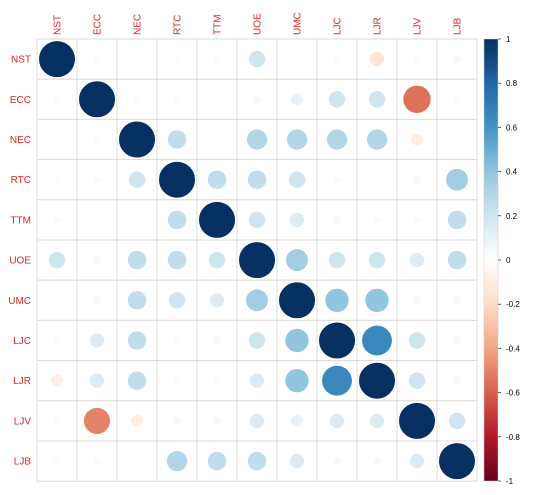 The width and height of the screenshot is (550, 495). I want to click on correlation-circle-ljr-nec, so click(137, 380).